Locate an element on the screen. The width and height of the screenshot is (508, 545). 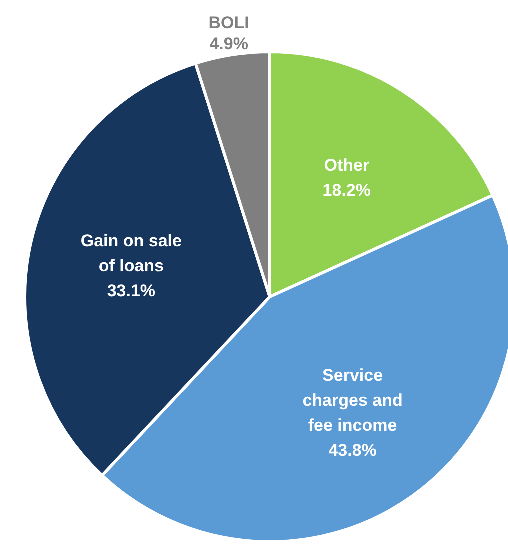
data-label: 18.2% is located at coordinates (346, 190).